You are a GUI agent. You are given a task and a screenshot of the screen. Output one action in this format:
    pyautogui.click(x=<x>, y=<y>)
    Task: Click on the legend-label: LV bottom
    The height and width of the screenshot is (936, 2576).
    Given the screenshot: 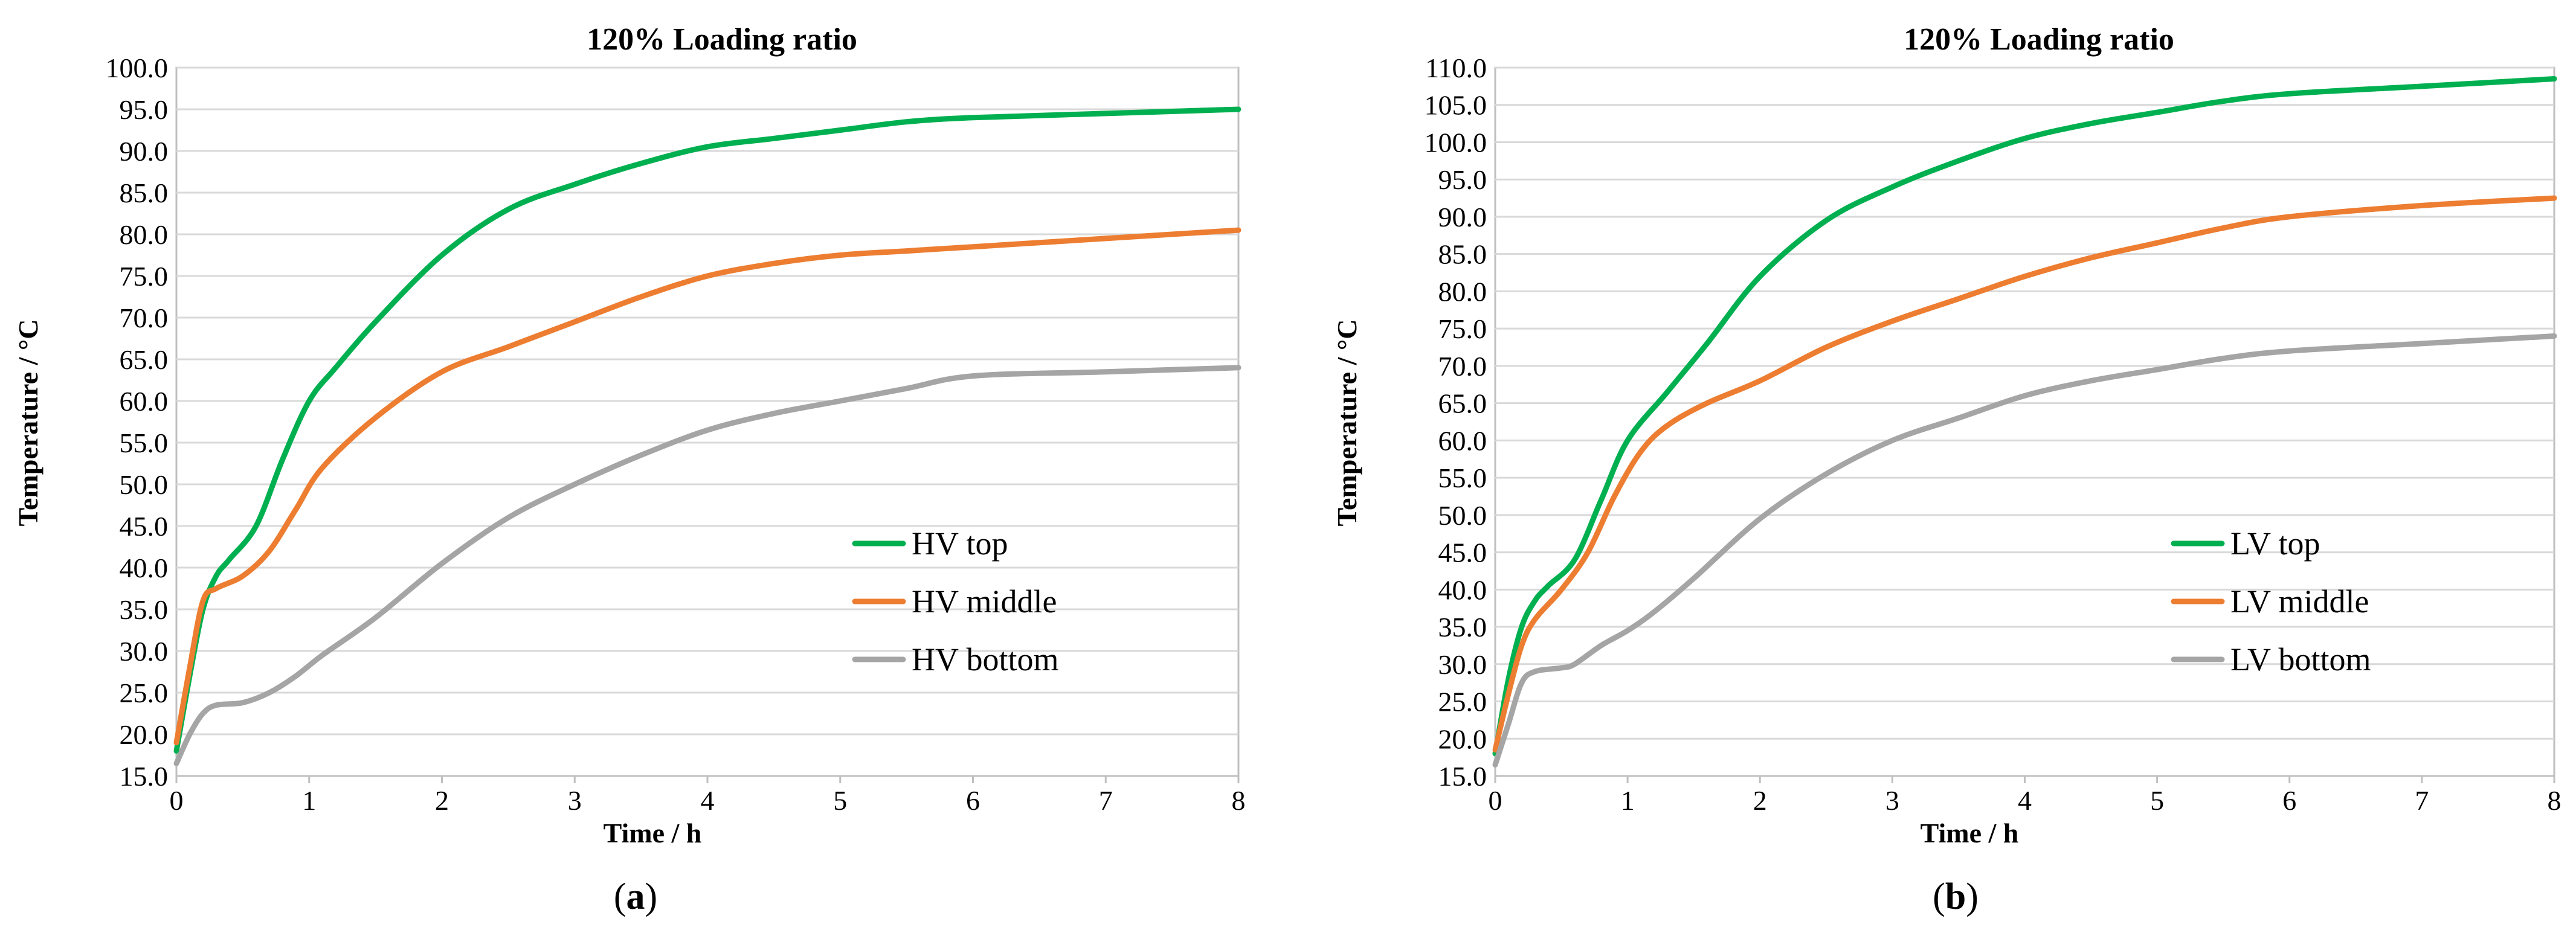 What is the action you would take?
    pyautogui.click(x=2300, y=659)
    